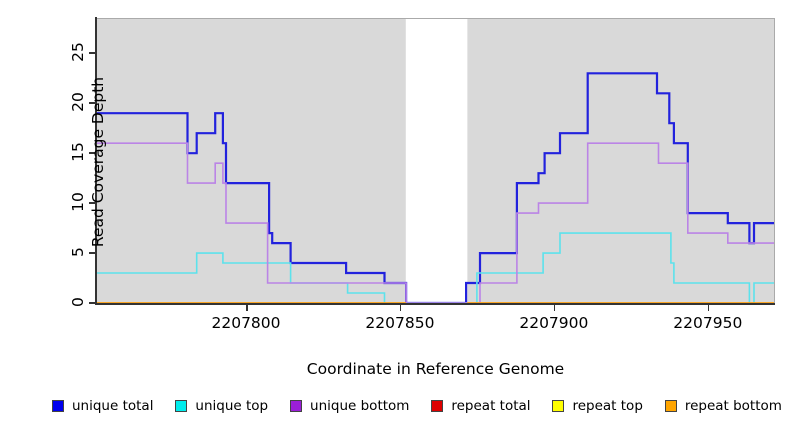 This screenshot has width=792, height=432. What do you see at coordinates (733, 406) in the screenshot?
I see `legend-label: repeat bottom` at bounding box center [733, 406].